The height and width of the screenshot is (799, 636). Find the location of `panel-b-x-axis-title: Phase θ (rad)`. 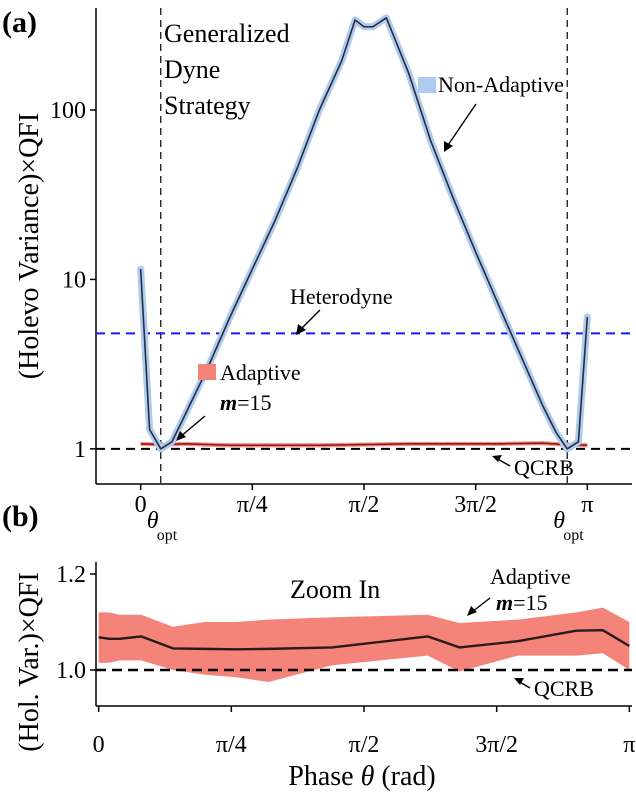

panel-b-x-axis-title: Phase θ (rad) is located at coordinates (362, 776).